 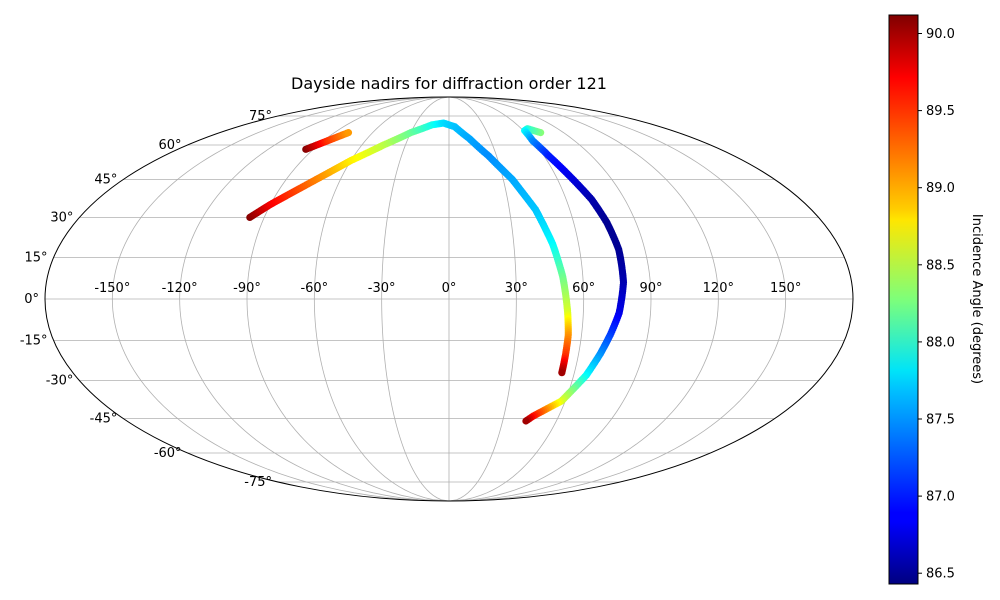 What do you see at coordinates (61, 217) in the screenshot?
I see `latitude-tick-label: 30°` at bounding box center [61, 217].